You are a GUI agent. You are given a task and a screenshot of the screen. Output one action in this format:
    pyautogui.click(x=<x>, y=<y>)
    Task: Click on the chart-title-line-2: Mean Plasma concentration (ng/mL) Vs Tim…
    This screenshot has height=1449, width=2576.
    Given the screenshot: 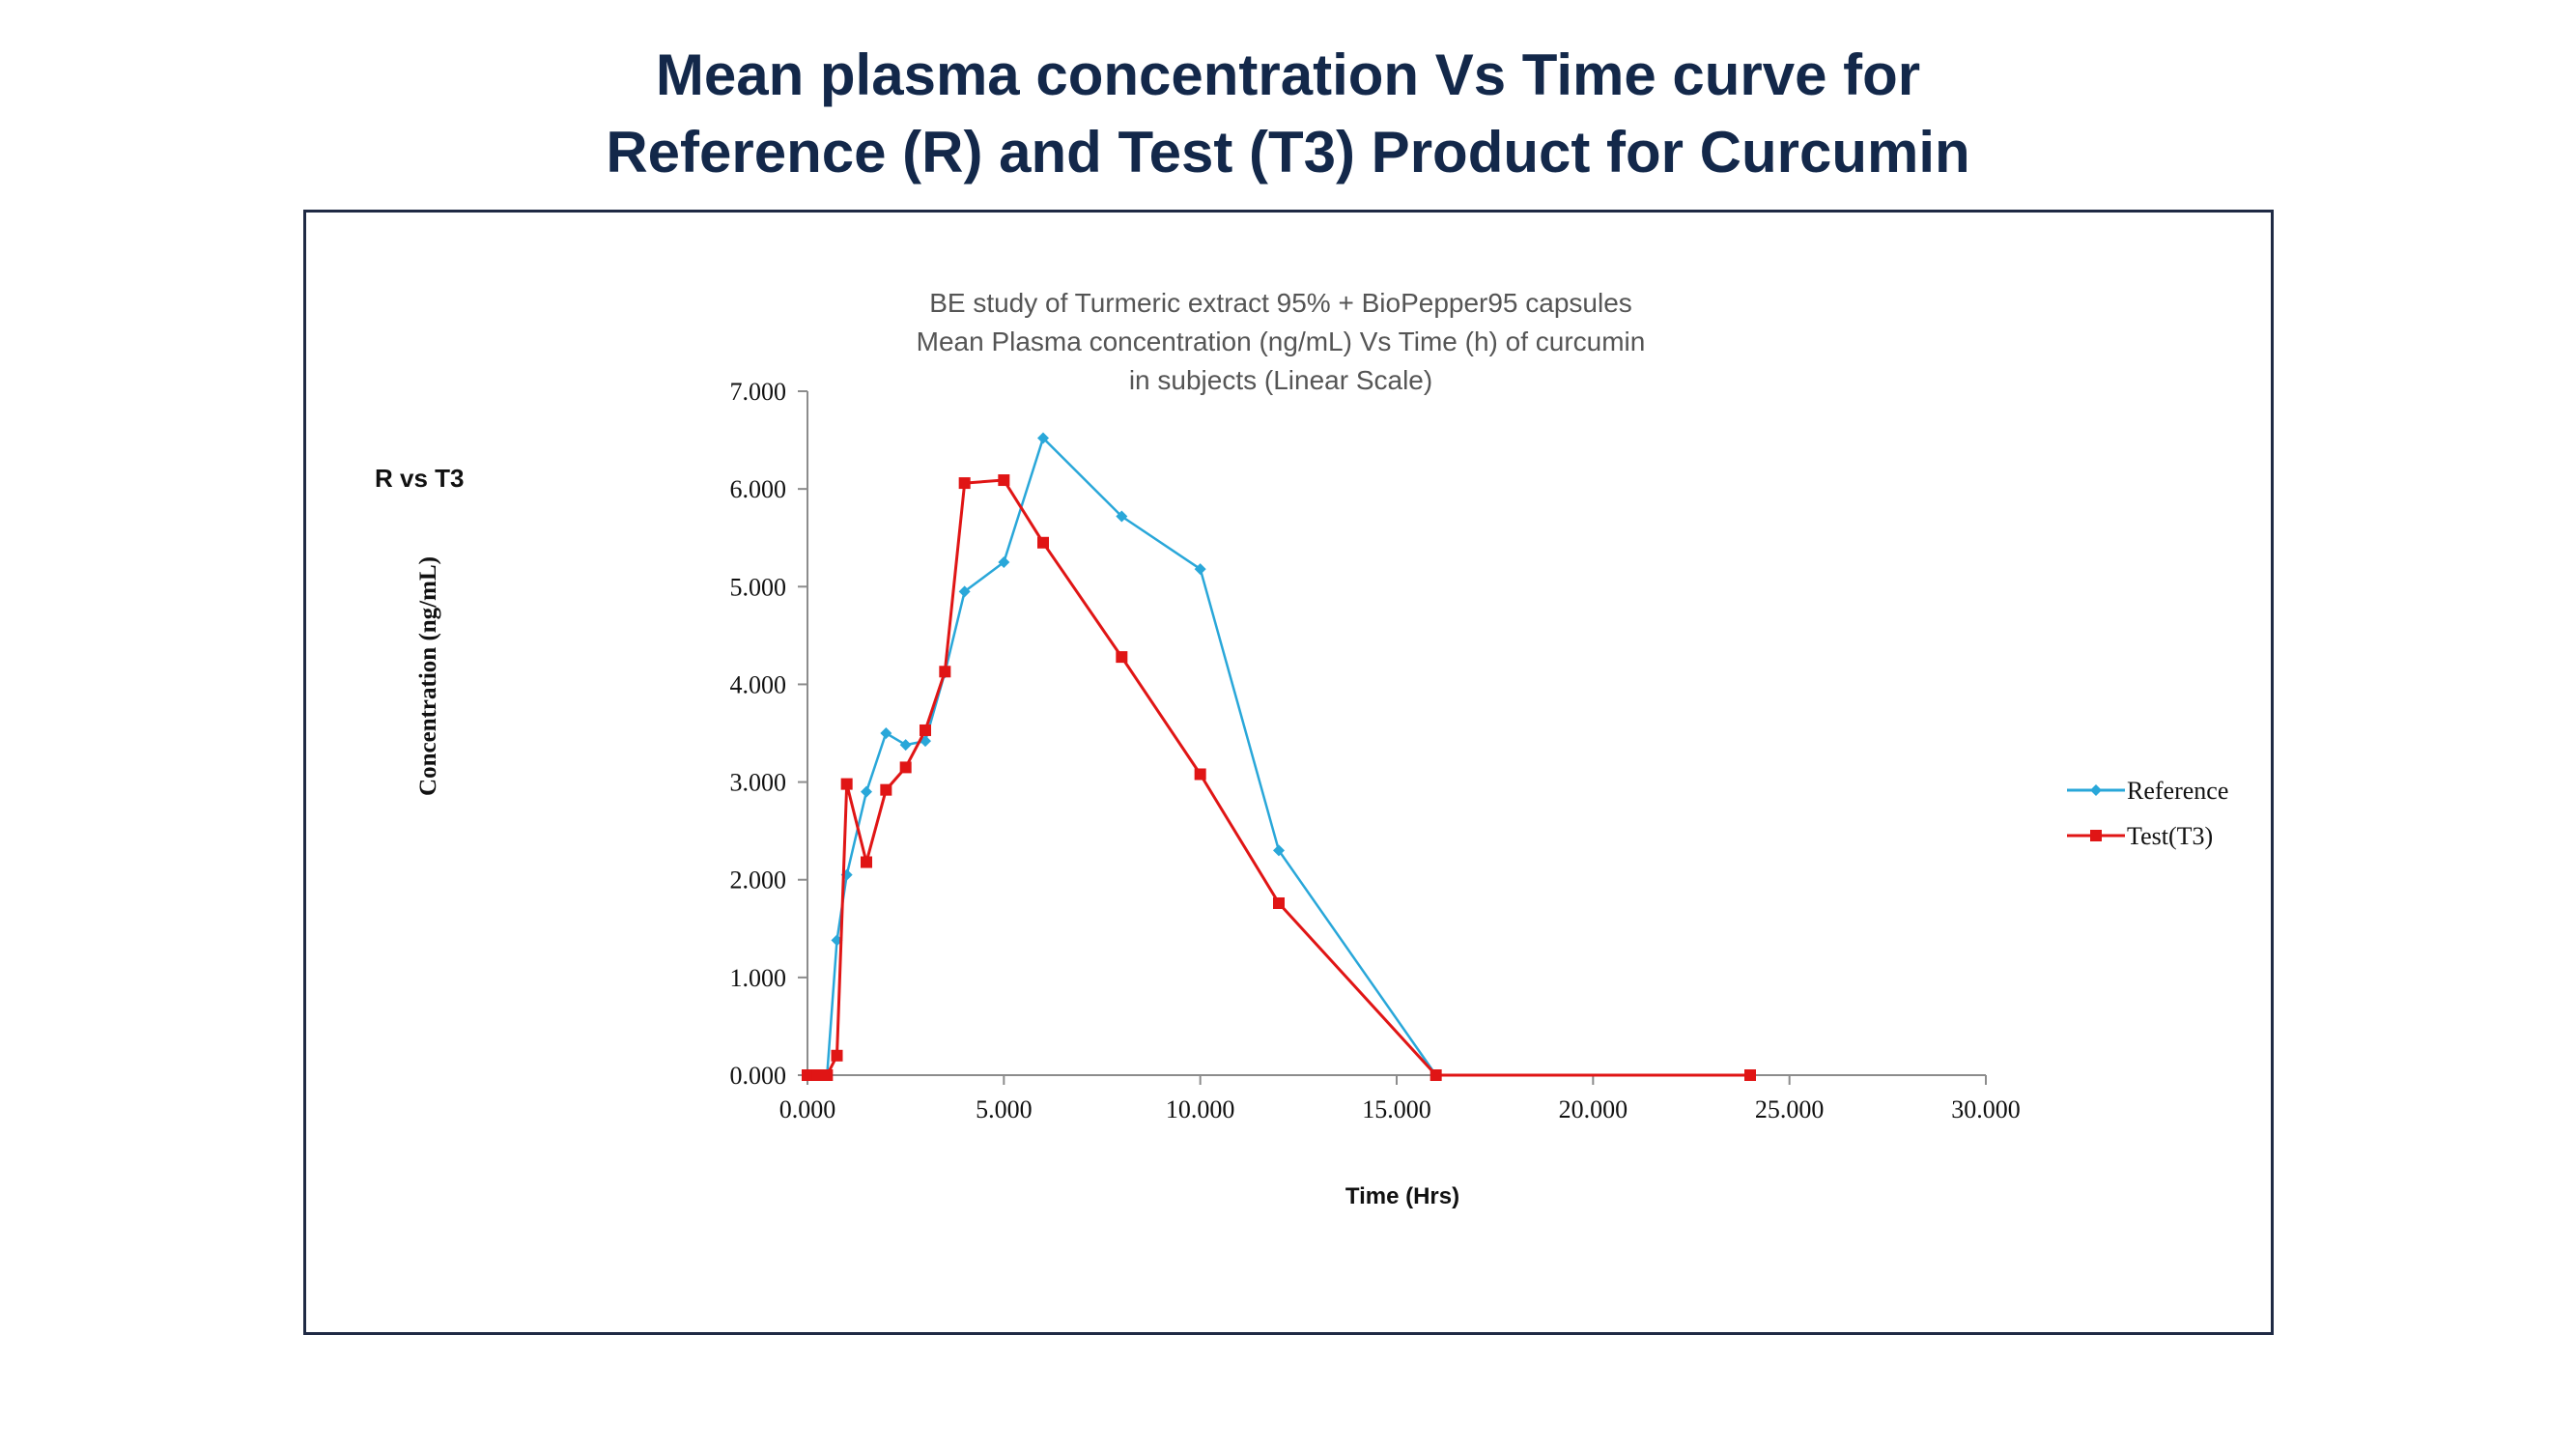 What is the action you would take?
    pyautogui.click(x=1281, y=341)
    